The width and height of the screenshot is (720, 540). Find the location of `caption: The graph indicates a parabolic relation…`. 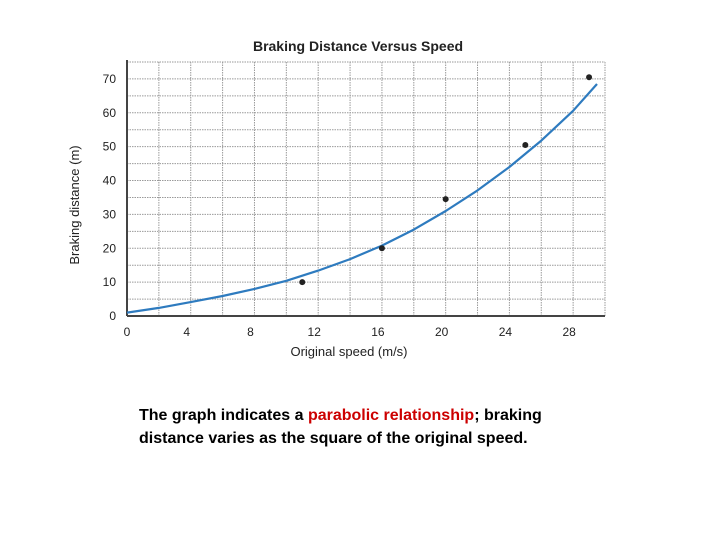

caption: The graph indicates a parabolic relation… is located at coordinates (374, 427).